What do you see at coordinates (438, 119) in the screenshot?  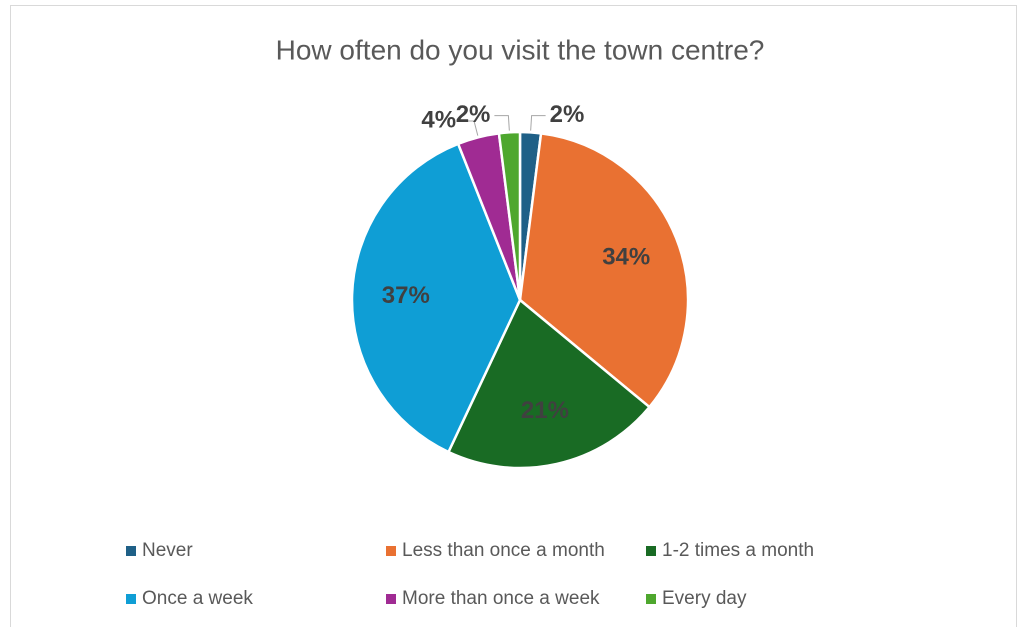 I see `data-label: 4%` at bounding box center [438, 119].